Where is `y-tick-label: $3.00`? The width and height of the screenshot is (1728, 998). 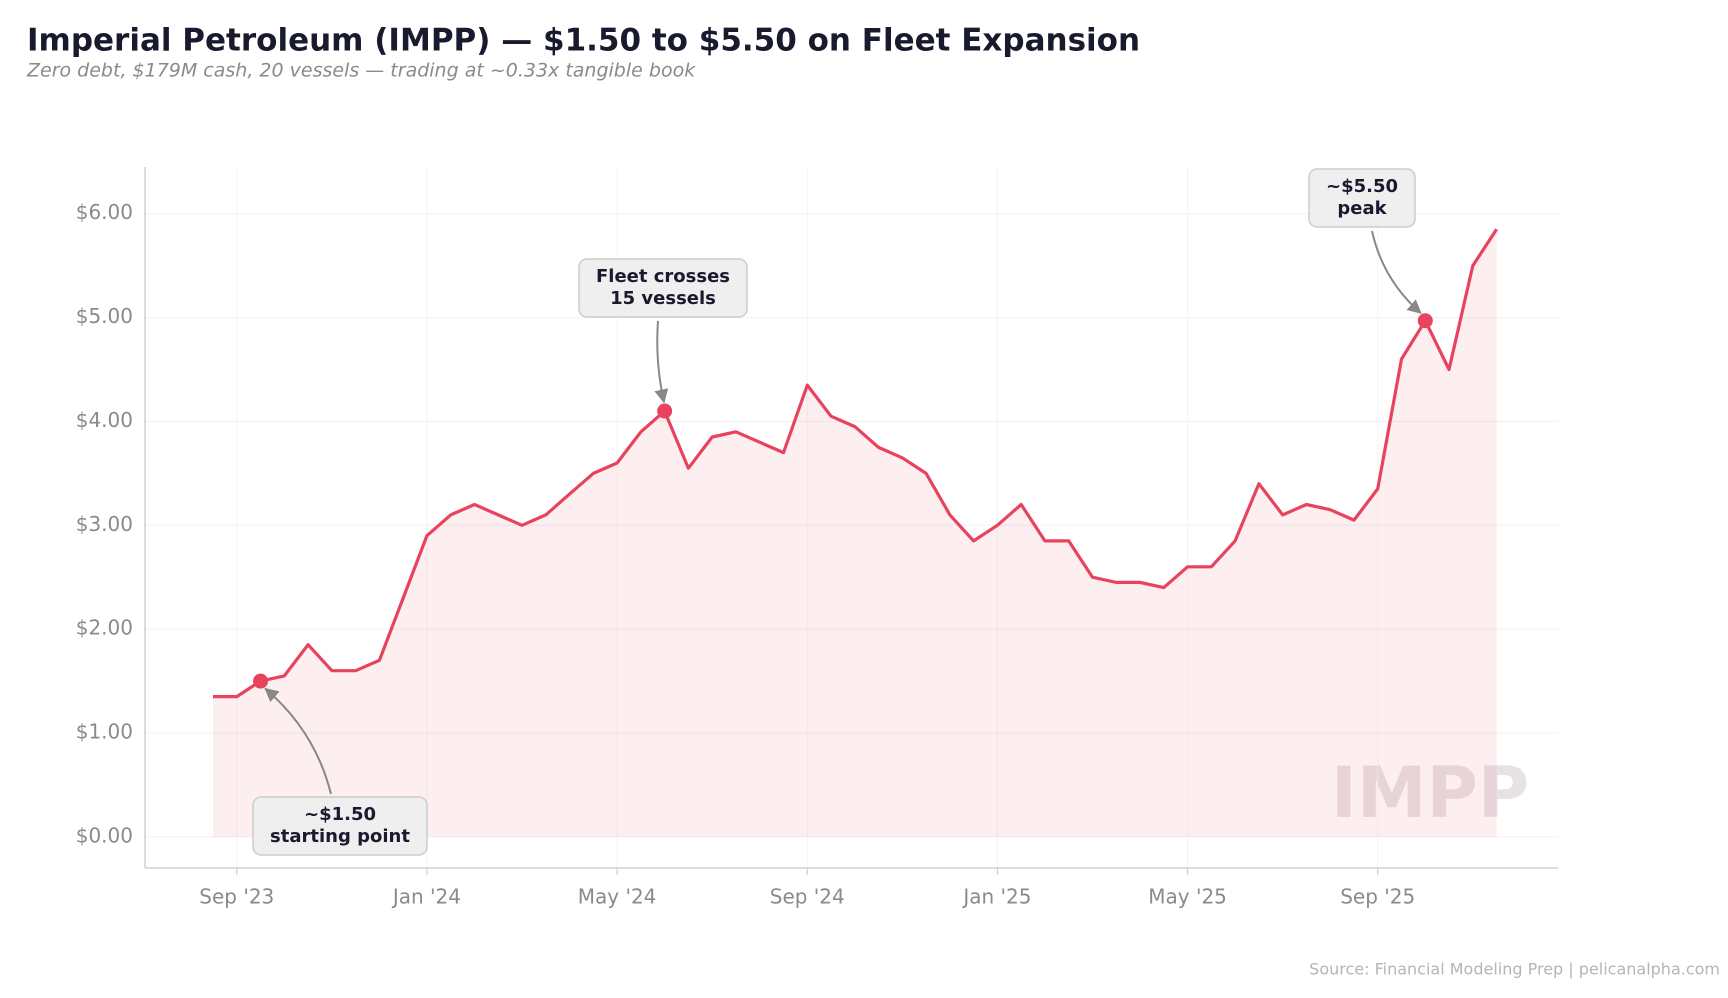 y-tick-label: $3.00 is located at coordinates (104, 524).